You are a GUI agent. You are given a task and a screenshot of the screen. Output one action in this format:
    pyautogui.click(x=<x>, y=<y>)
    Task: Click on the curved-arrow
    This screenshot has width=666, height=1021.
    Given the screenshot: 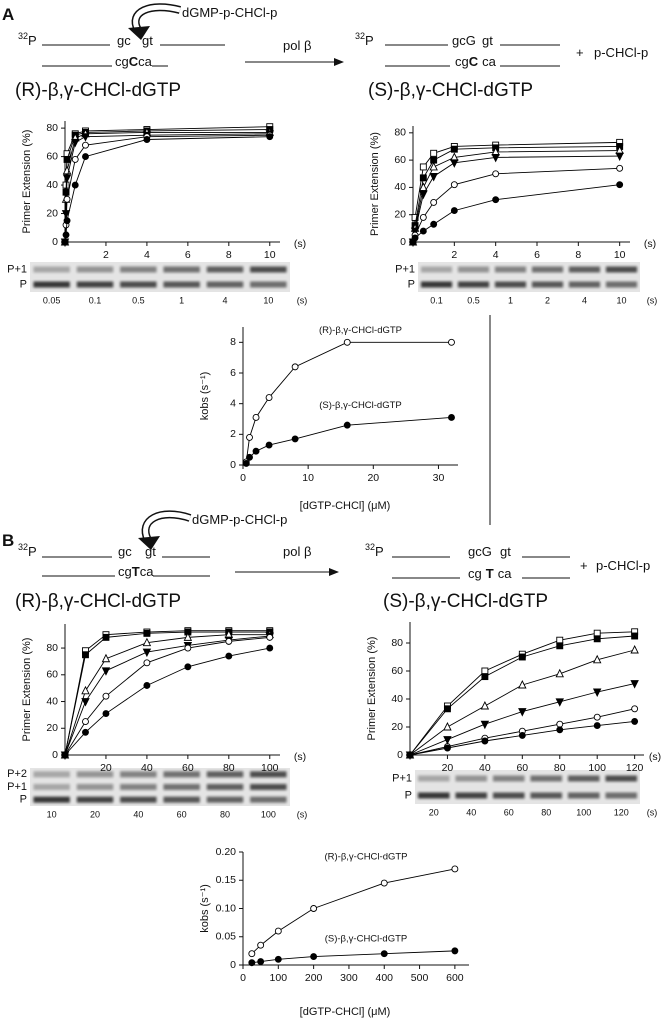 What is the action you would take?
    pyautogui.click(x=167, y=526)
    